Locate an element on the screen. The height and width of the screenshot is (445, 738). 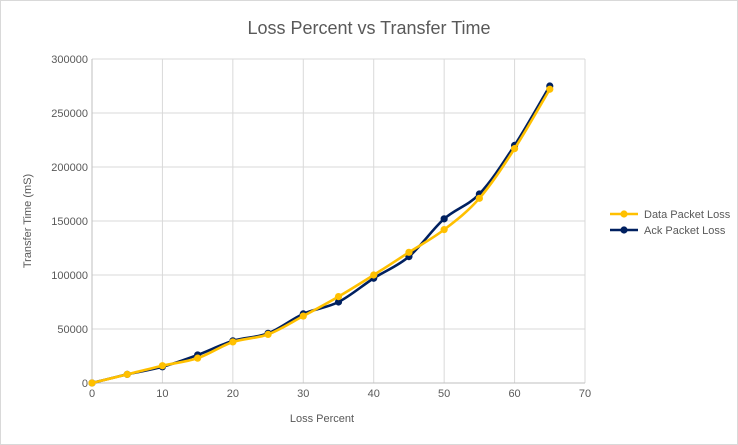
x-tick-label: 30 is located at coordinates (303, 394).